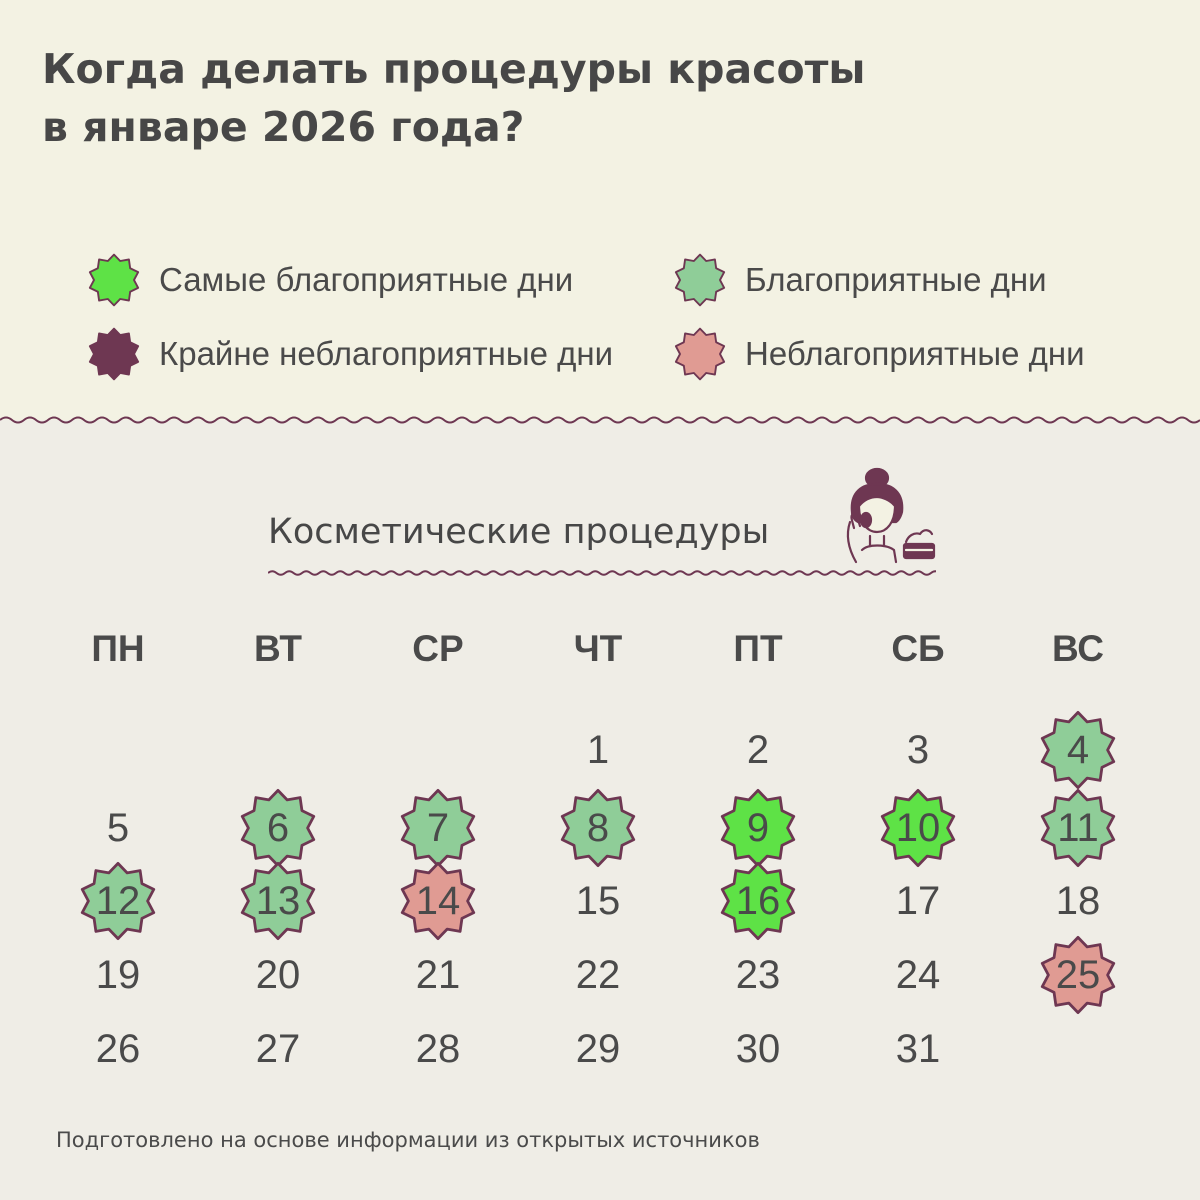 The height and width of the screenshot is (1200, 1200). I want to click on day-24: 24, so click(918, 975).